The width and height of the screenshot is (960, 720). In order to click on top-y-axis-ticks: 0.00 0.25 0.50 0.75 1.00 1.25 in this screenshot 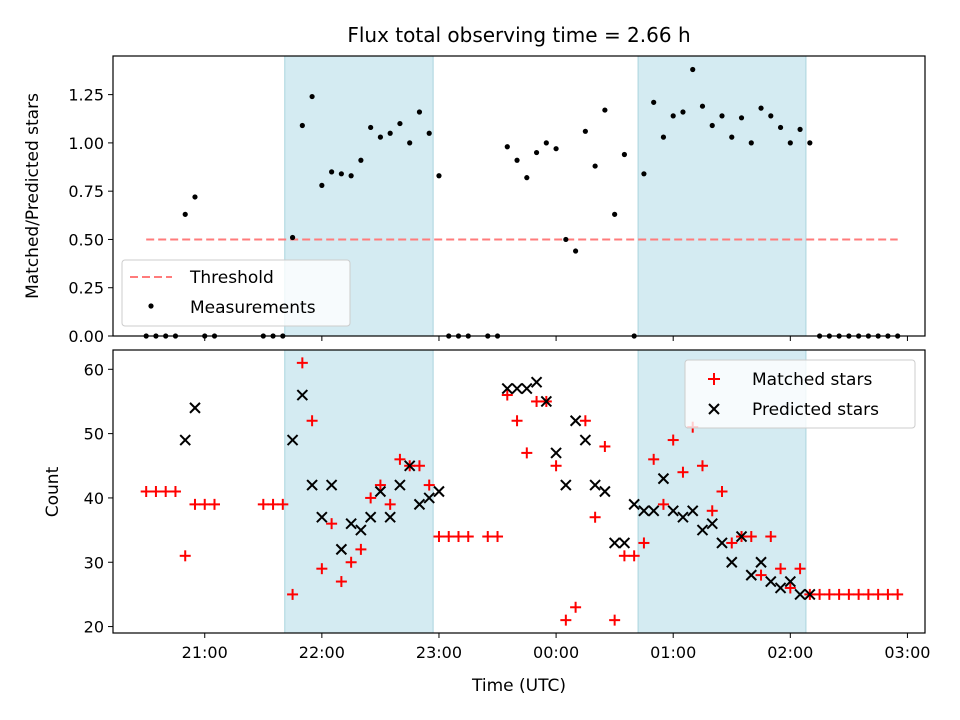, I will do `click(90, 216)`.